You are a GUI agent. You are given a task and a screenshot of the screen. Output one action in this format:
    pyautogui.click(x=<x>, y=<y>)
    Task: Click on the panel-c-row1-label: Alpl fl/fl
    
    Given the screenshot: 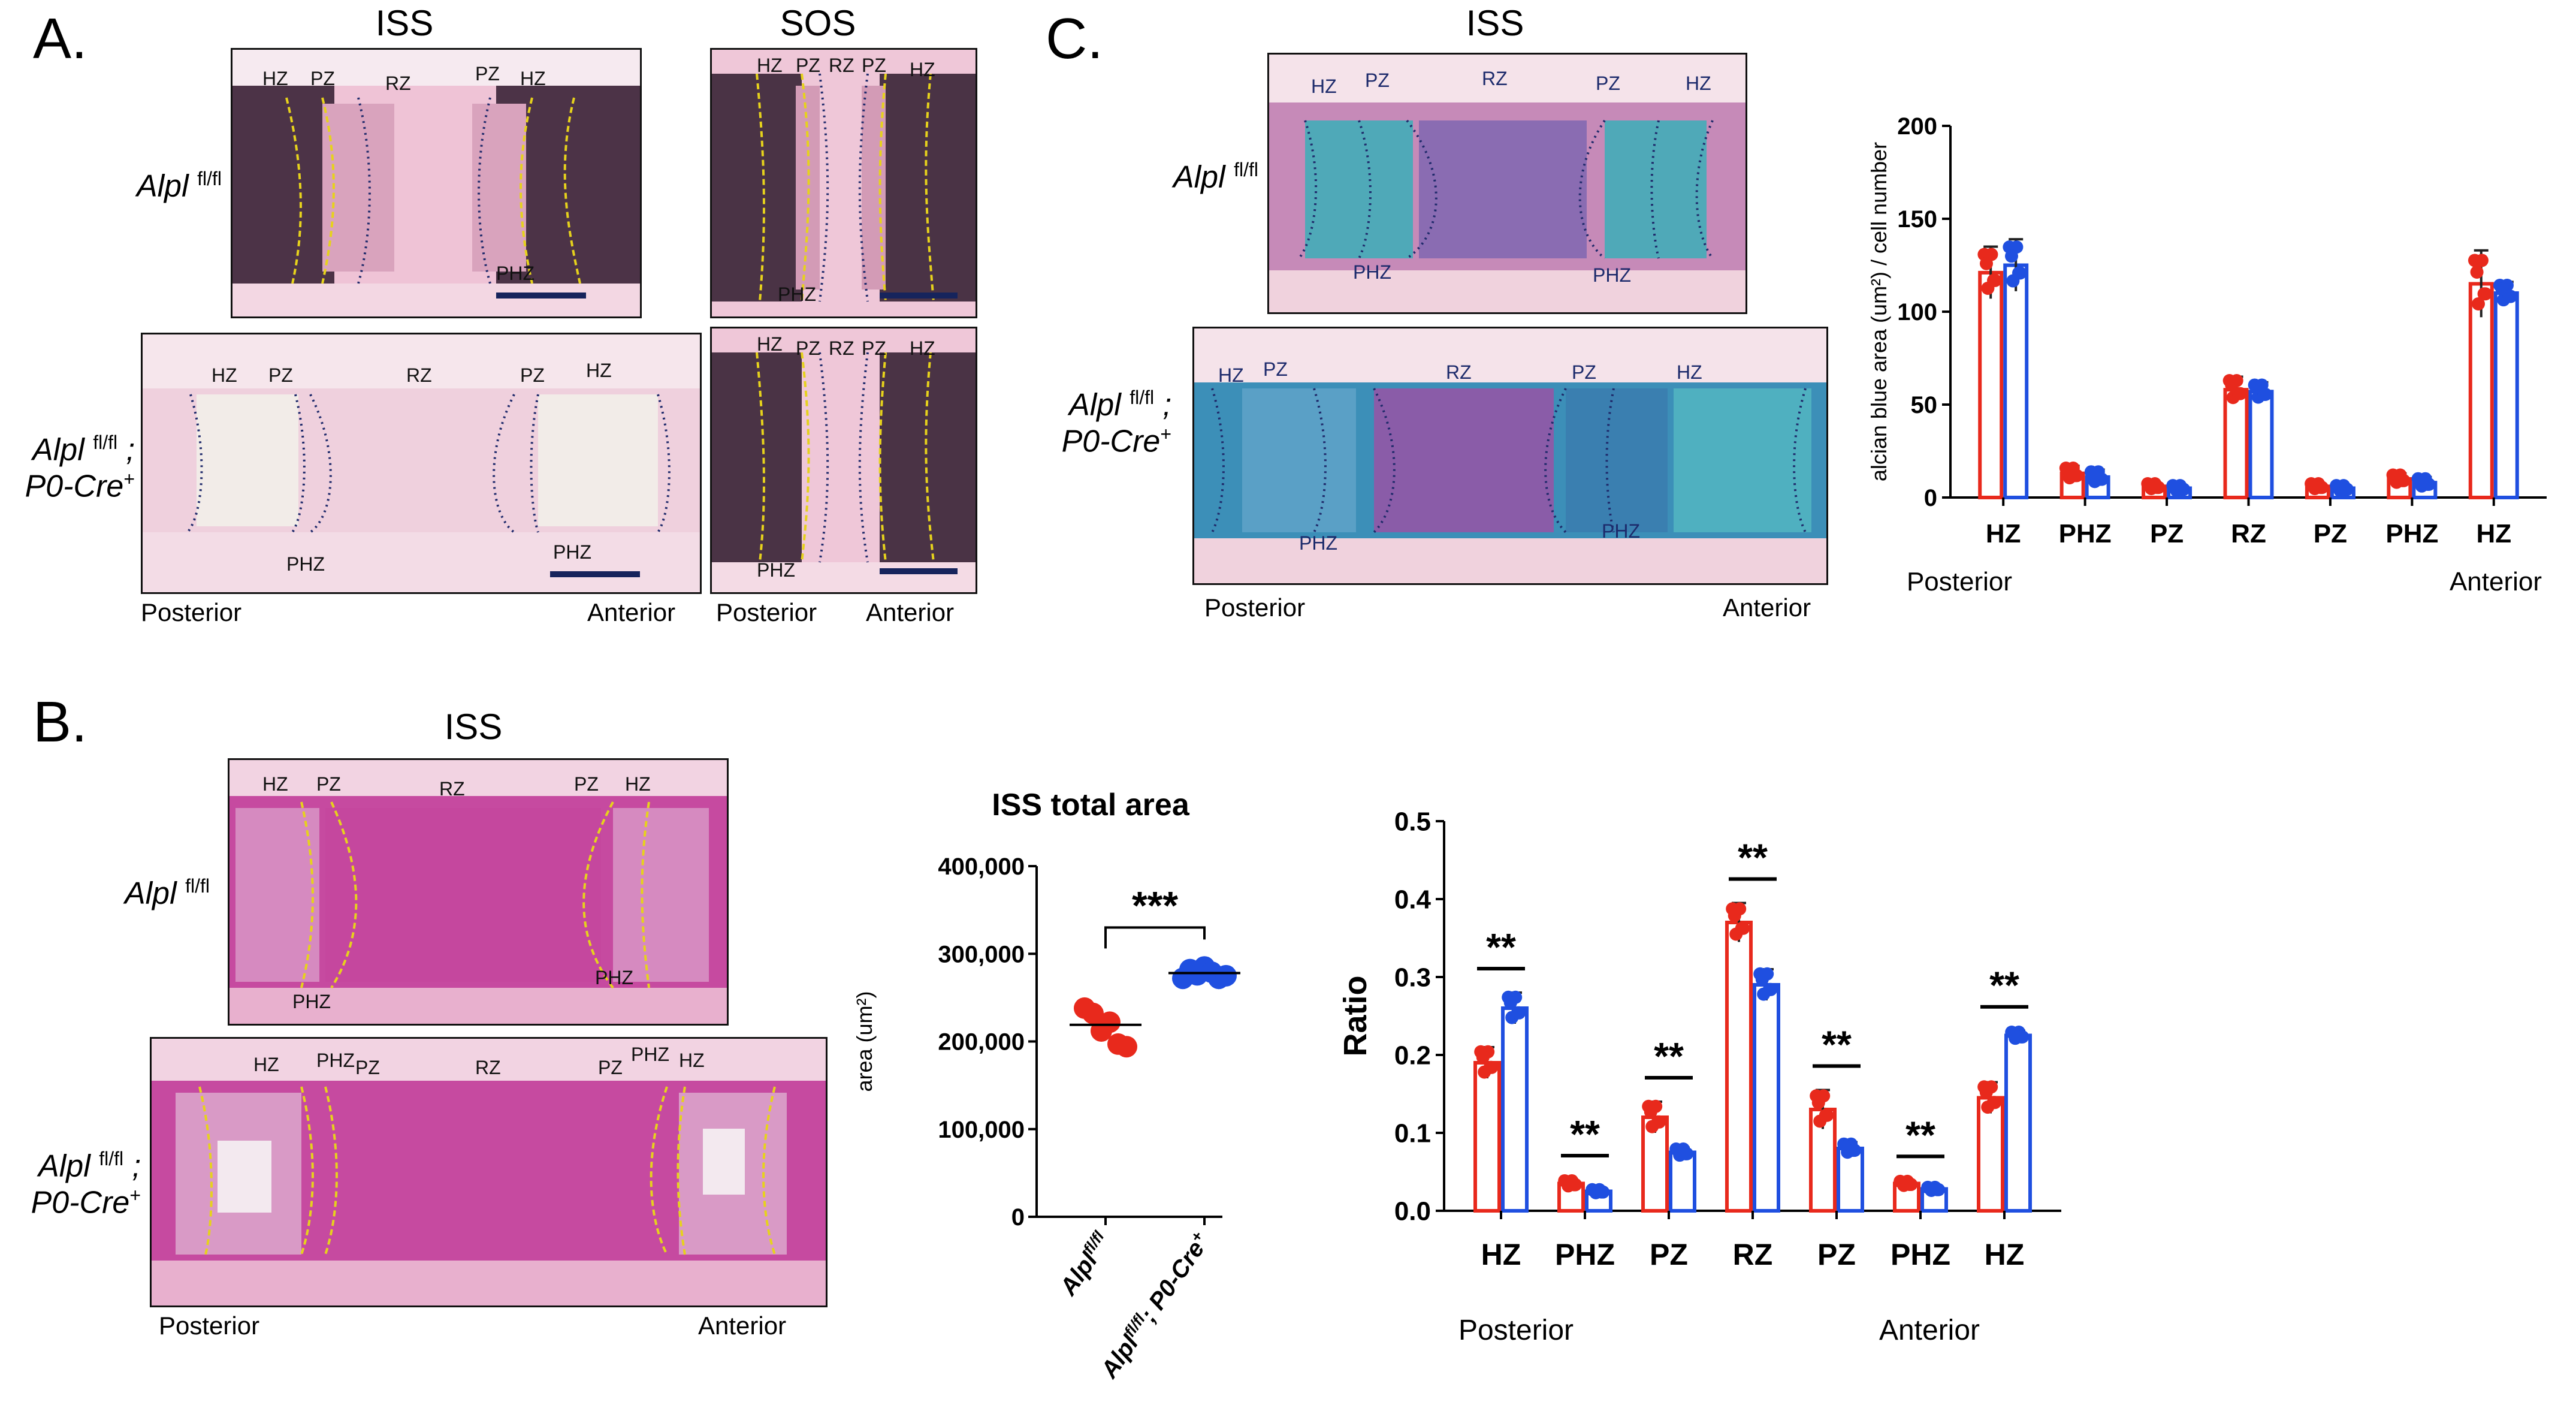 What is the action you would take?
    pyautogui.click(x=1216, y=177)
    